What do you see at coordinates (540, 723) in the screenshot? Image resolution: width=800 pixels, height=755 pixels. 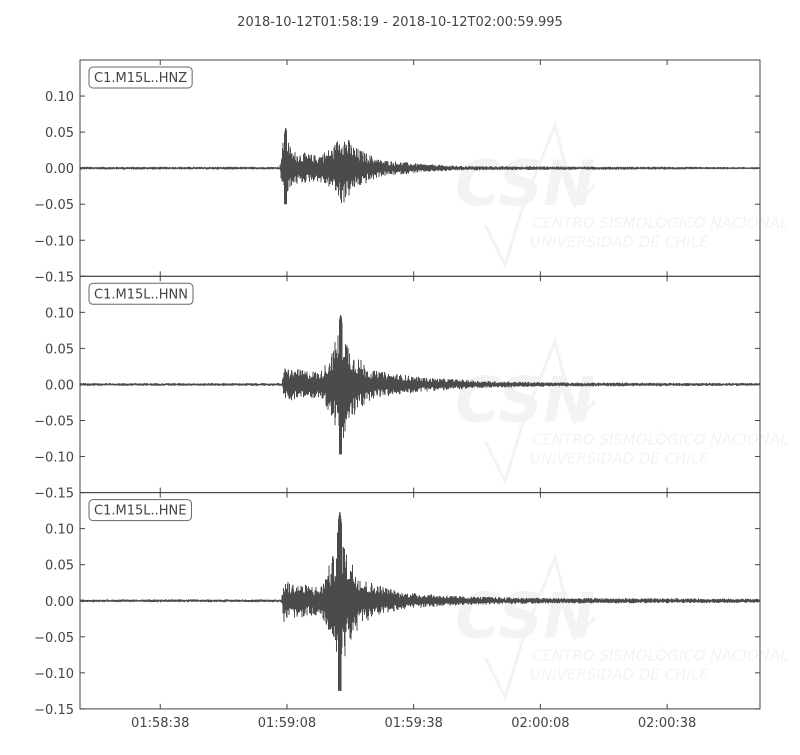 I see `x-tick-label: 02:00:08` at bounding box center [540, 723].